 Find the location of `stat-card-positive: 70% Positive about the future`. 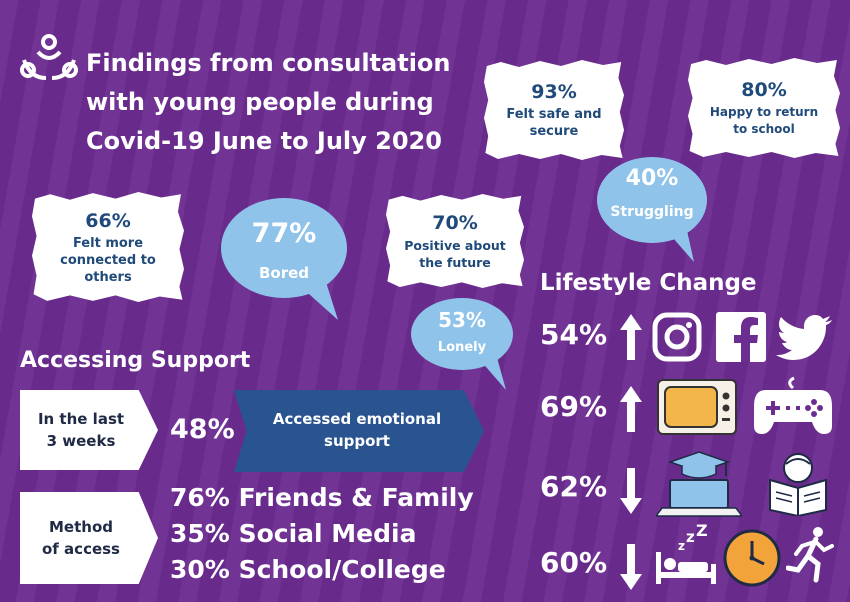

stat-card-positive: 70% Positive about the future is located at coordinates (455, 241).